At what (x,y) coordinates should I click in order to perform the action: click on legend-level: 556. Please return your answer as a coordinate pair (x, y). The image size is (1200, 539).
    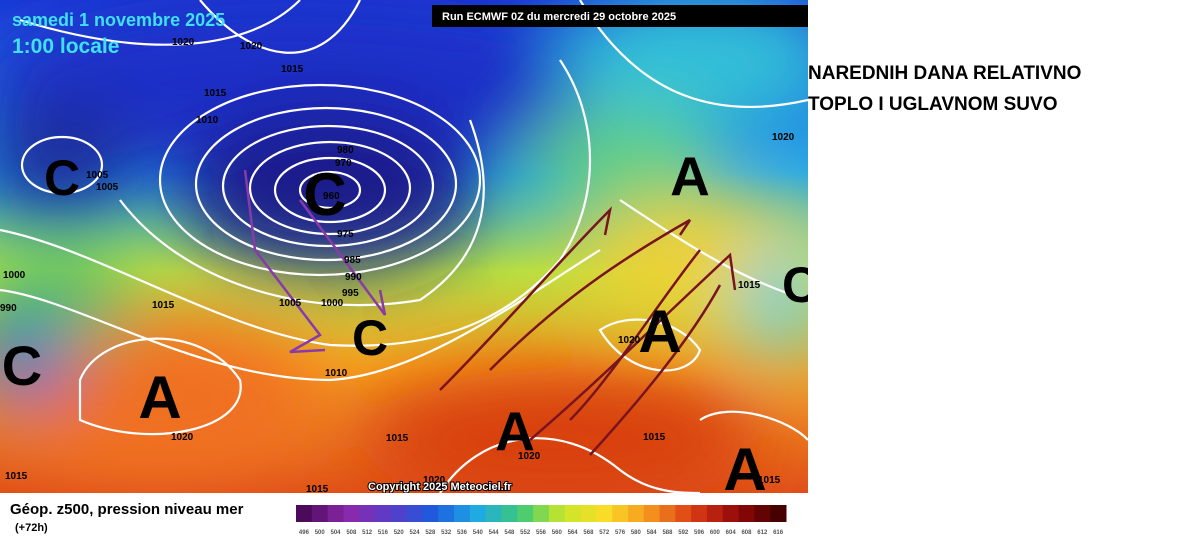
    Looking at the image, I should click on (541, 533).